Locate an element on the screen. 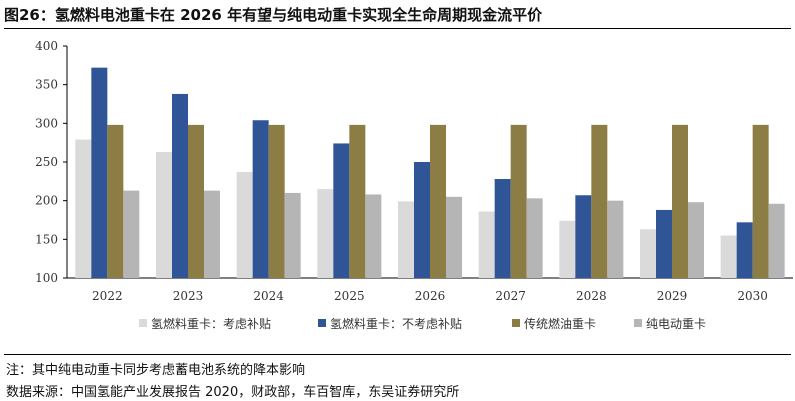  legend-label: 纯电动重卡 is located at coordinates (676, 324).